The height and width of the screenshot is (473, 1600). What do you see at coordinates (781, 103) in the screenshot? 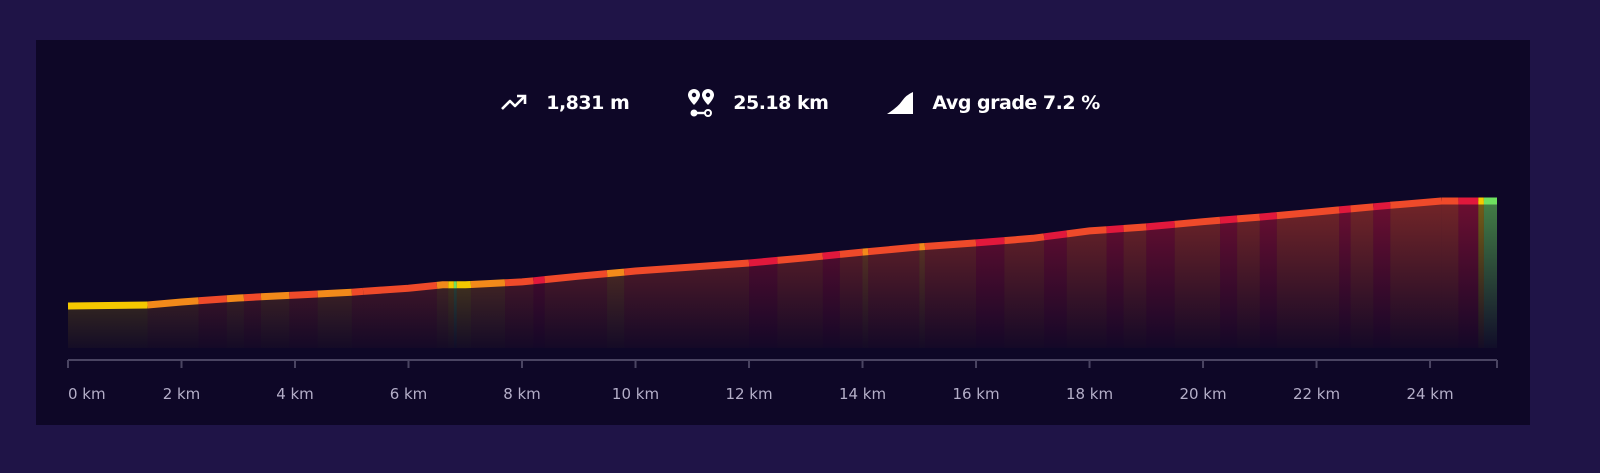
I see `distance-value: 25.18 km` at bounding box center [781, 103].